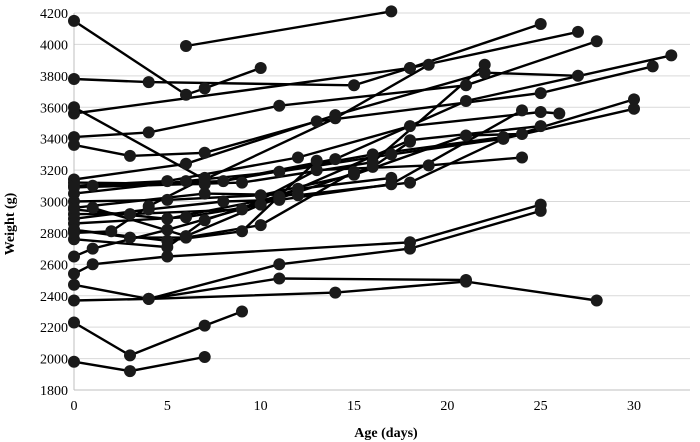 The height and width of the screenshot is (442, 700). I want to click on y-tick-label: 3800, so click(54, 77).